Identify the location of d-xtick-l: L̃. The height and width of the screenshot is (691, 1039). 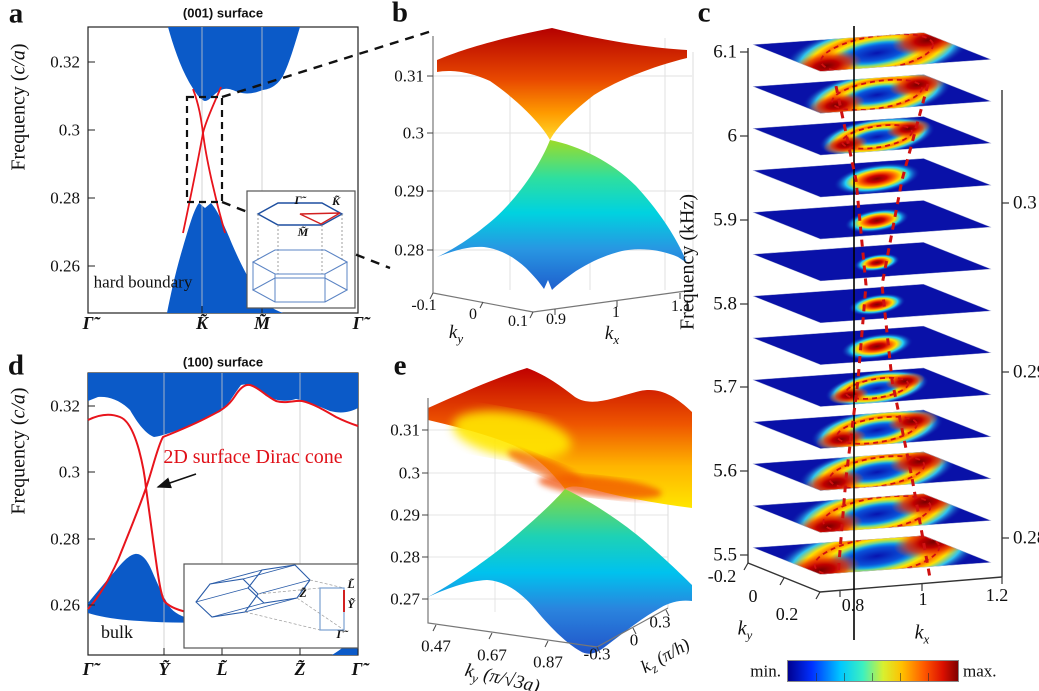
(222, 669).